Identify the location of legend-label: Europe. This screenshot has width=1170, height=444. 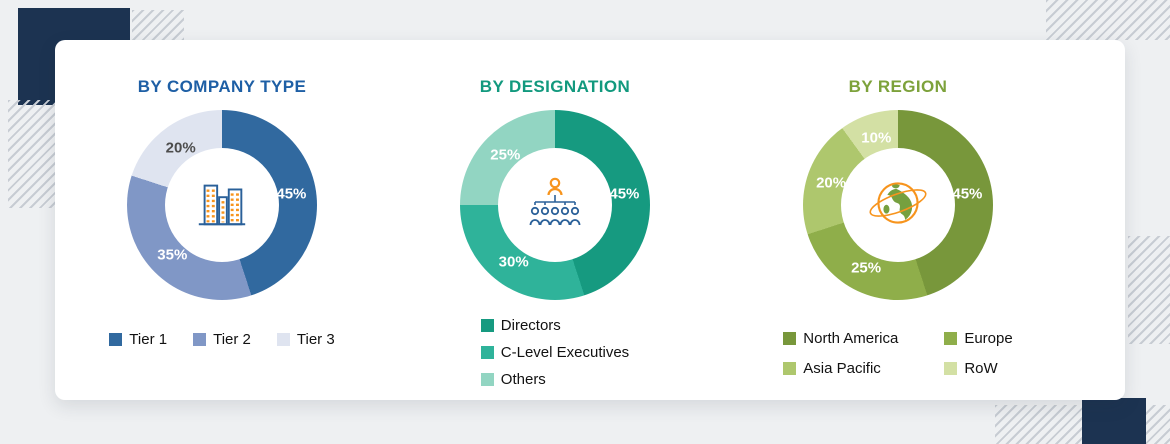
(988, 338).